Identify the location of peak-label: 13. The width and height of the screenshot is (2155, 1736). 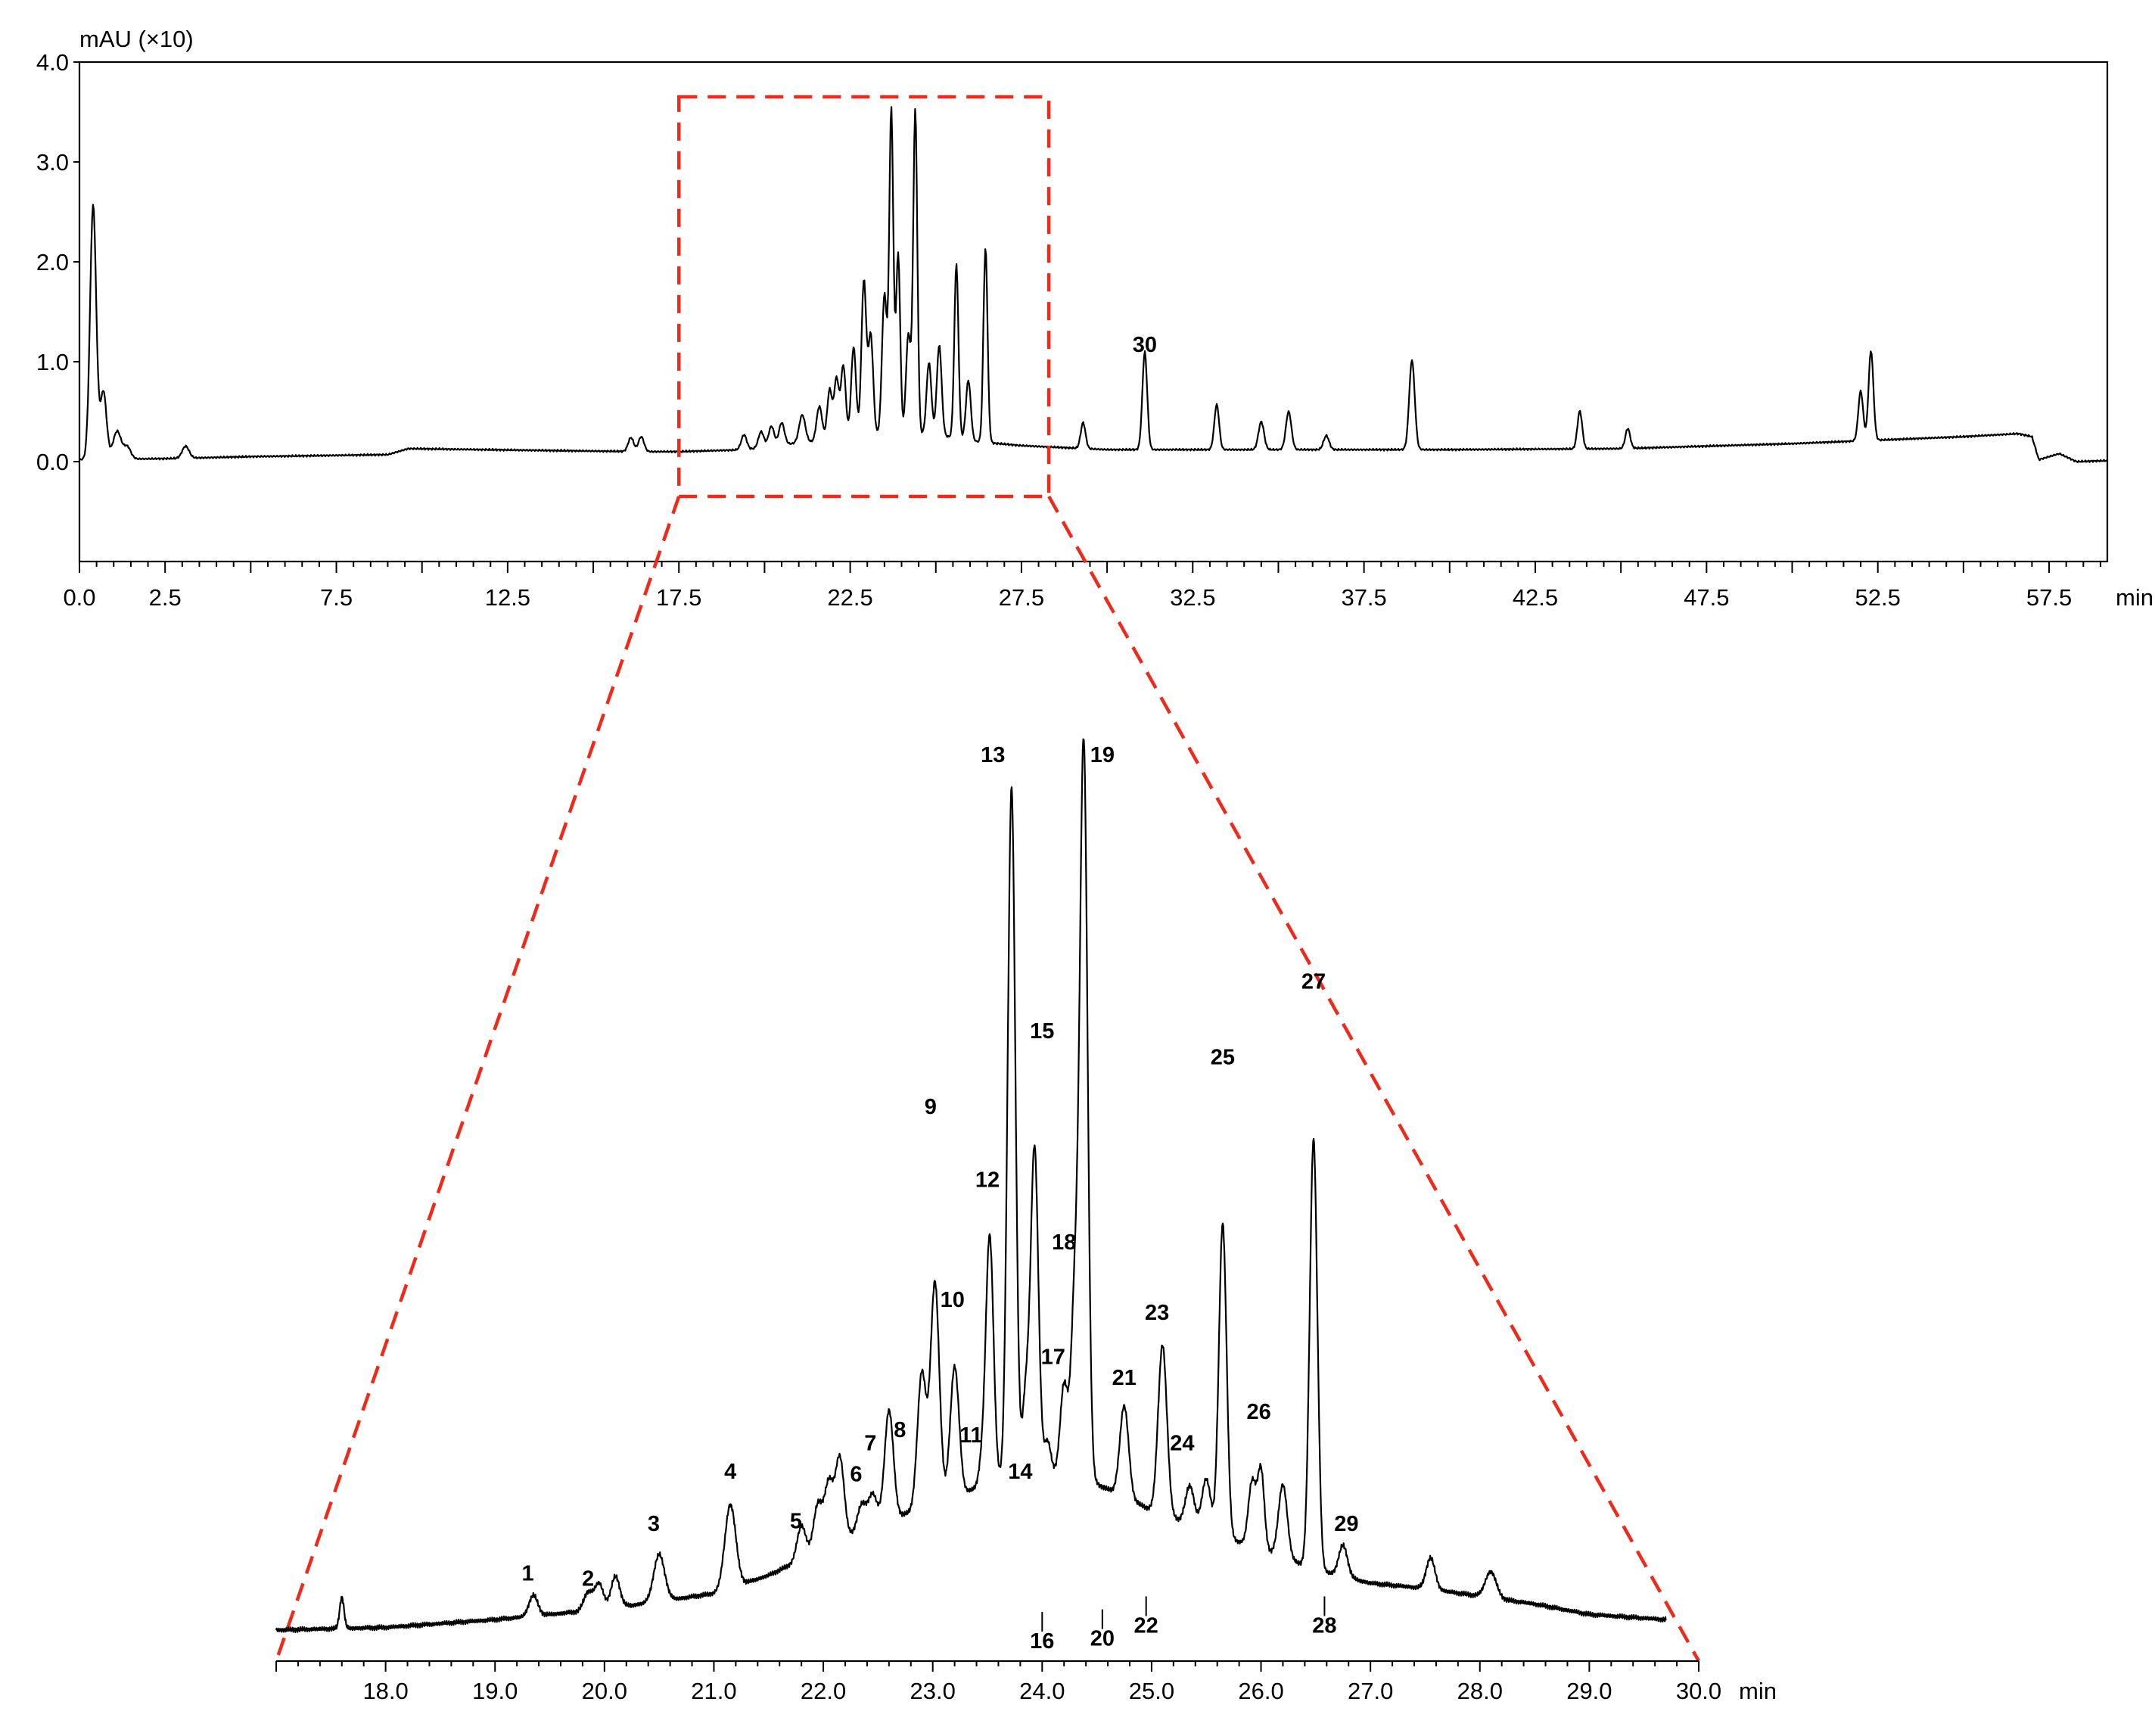
(993, 755).